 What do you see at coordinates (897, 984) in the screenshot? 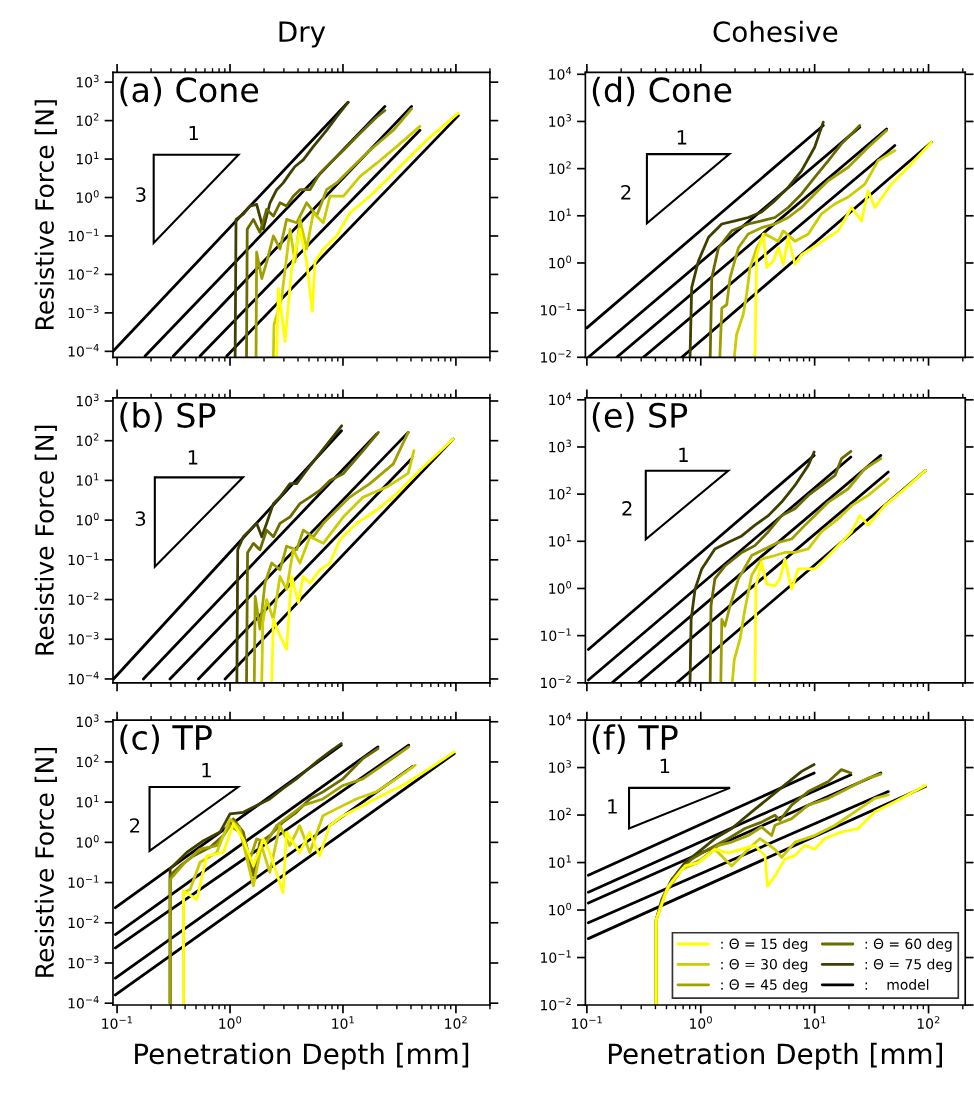
I see `legend-label: : model` at bounding box center [897, 984].